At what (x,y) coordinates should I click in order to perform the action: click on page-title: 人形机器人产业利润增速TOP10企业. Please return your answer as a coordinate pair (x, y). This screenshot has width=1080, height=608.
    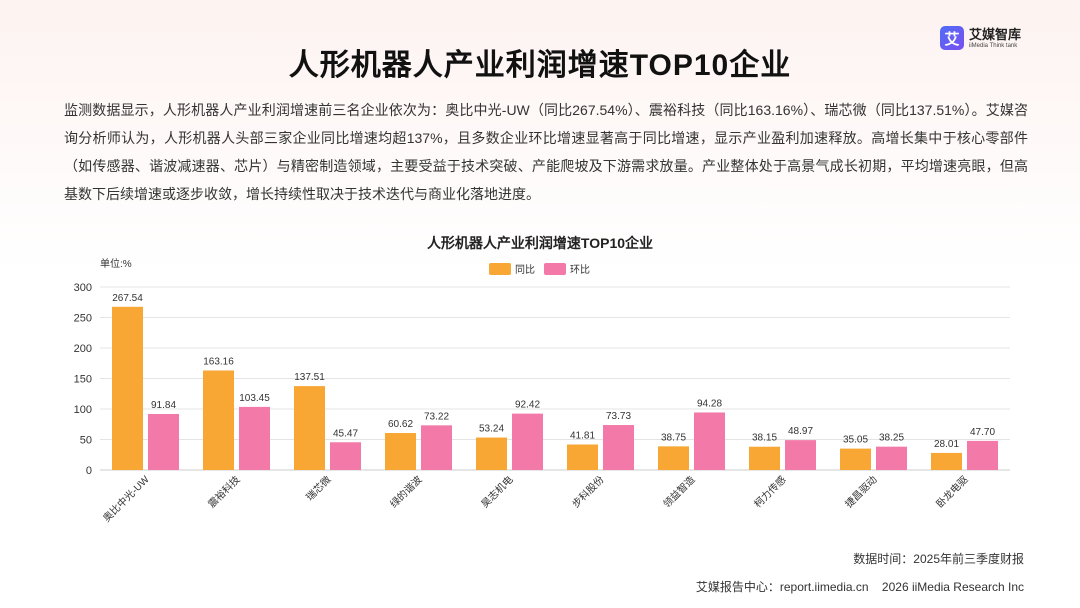
    Looking at the image, I should click on (540, 65).